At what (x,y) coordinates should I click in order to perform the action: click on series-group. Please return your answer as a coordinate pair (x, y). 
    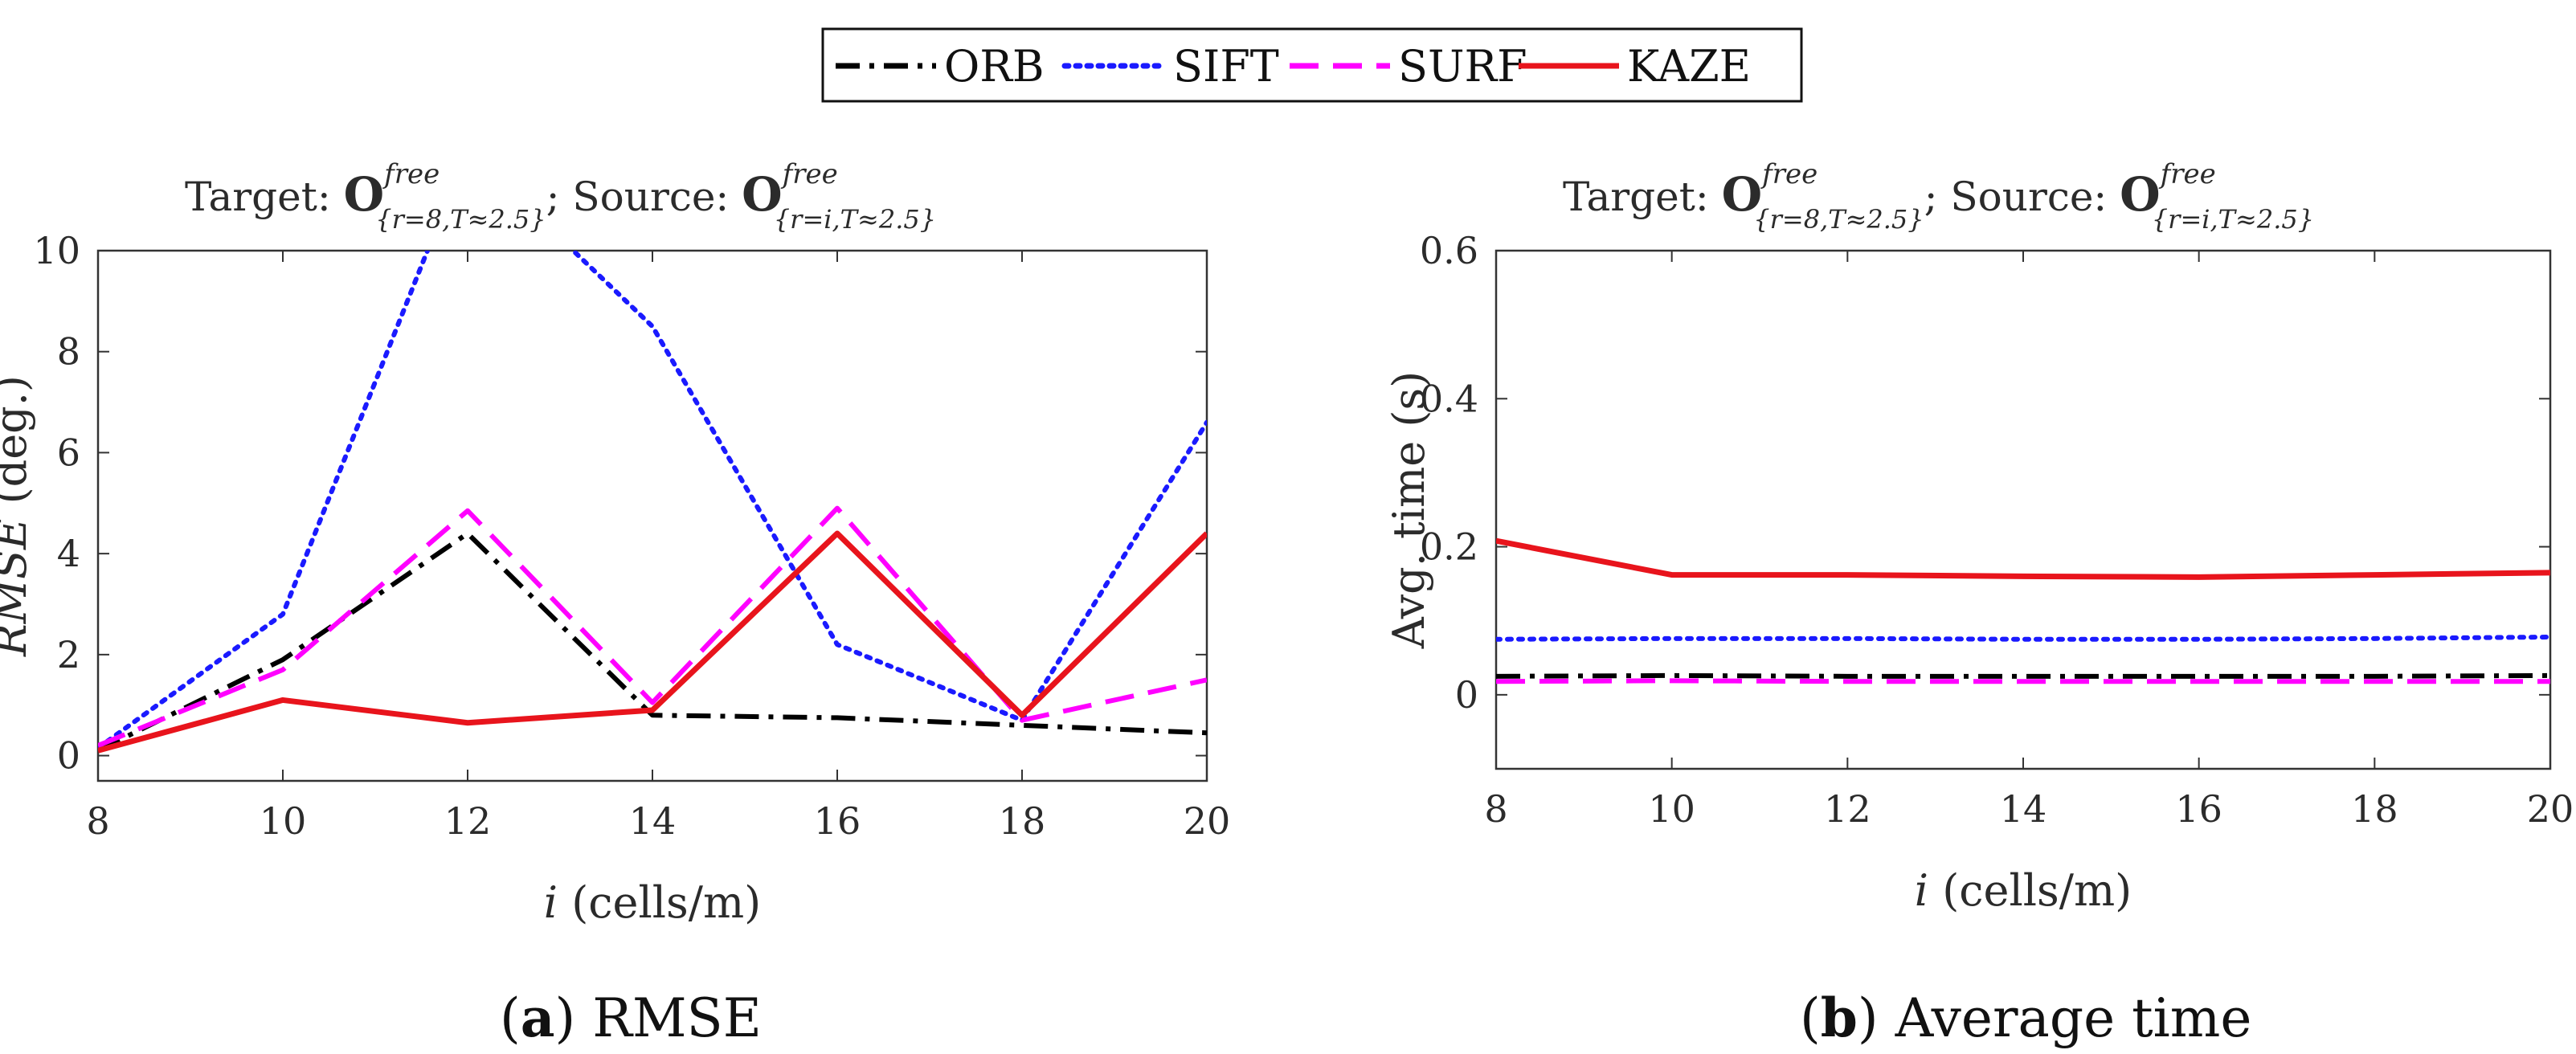
    Looking at the image, I should click on (2023, 610).